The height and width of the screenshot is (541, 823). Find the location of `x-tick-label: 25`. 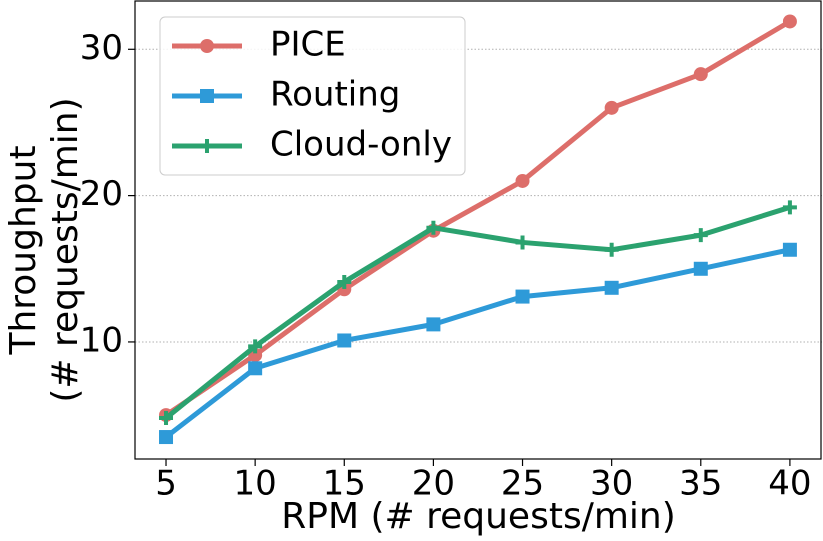

x-tick-label: 25 is located at coordinates (522, 484).